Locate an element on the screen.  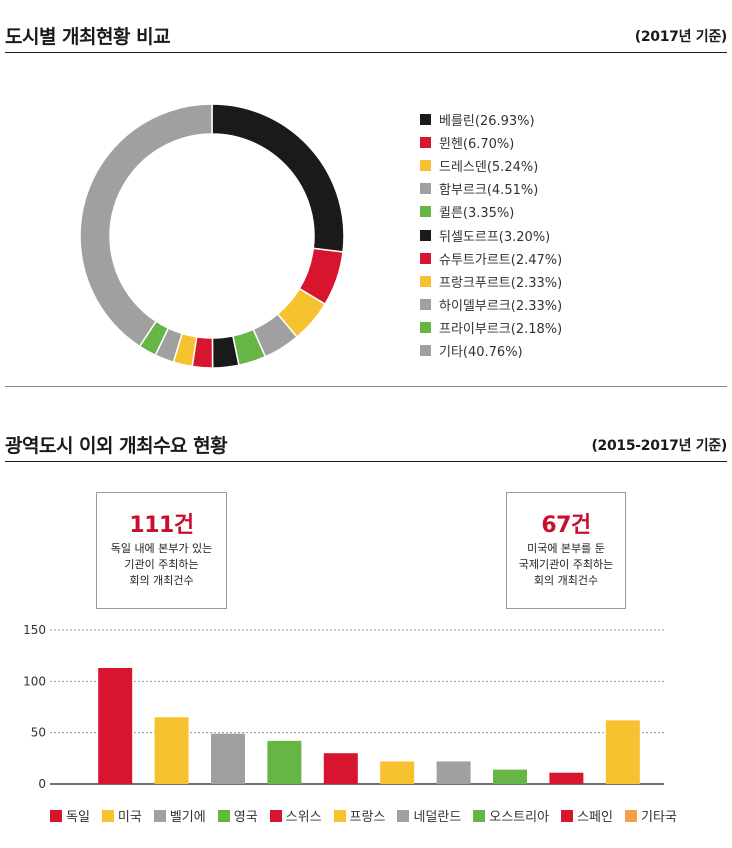
legend-label: 스위스 is located at coordinates (303, 817).